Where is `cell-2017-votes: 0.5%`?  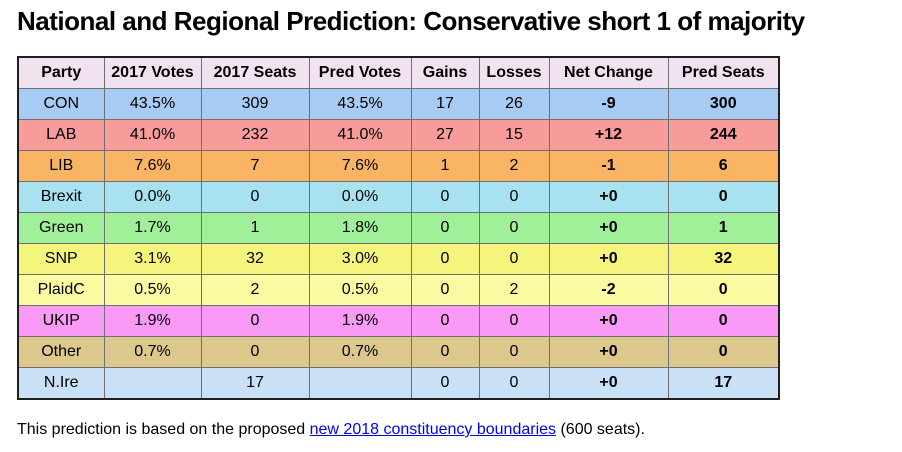 cell-2017-votes: 0.5% is located at coordinates (152, 290).